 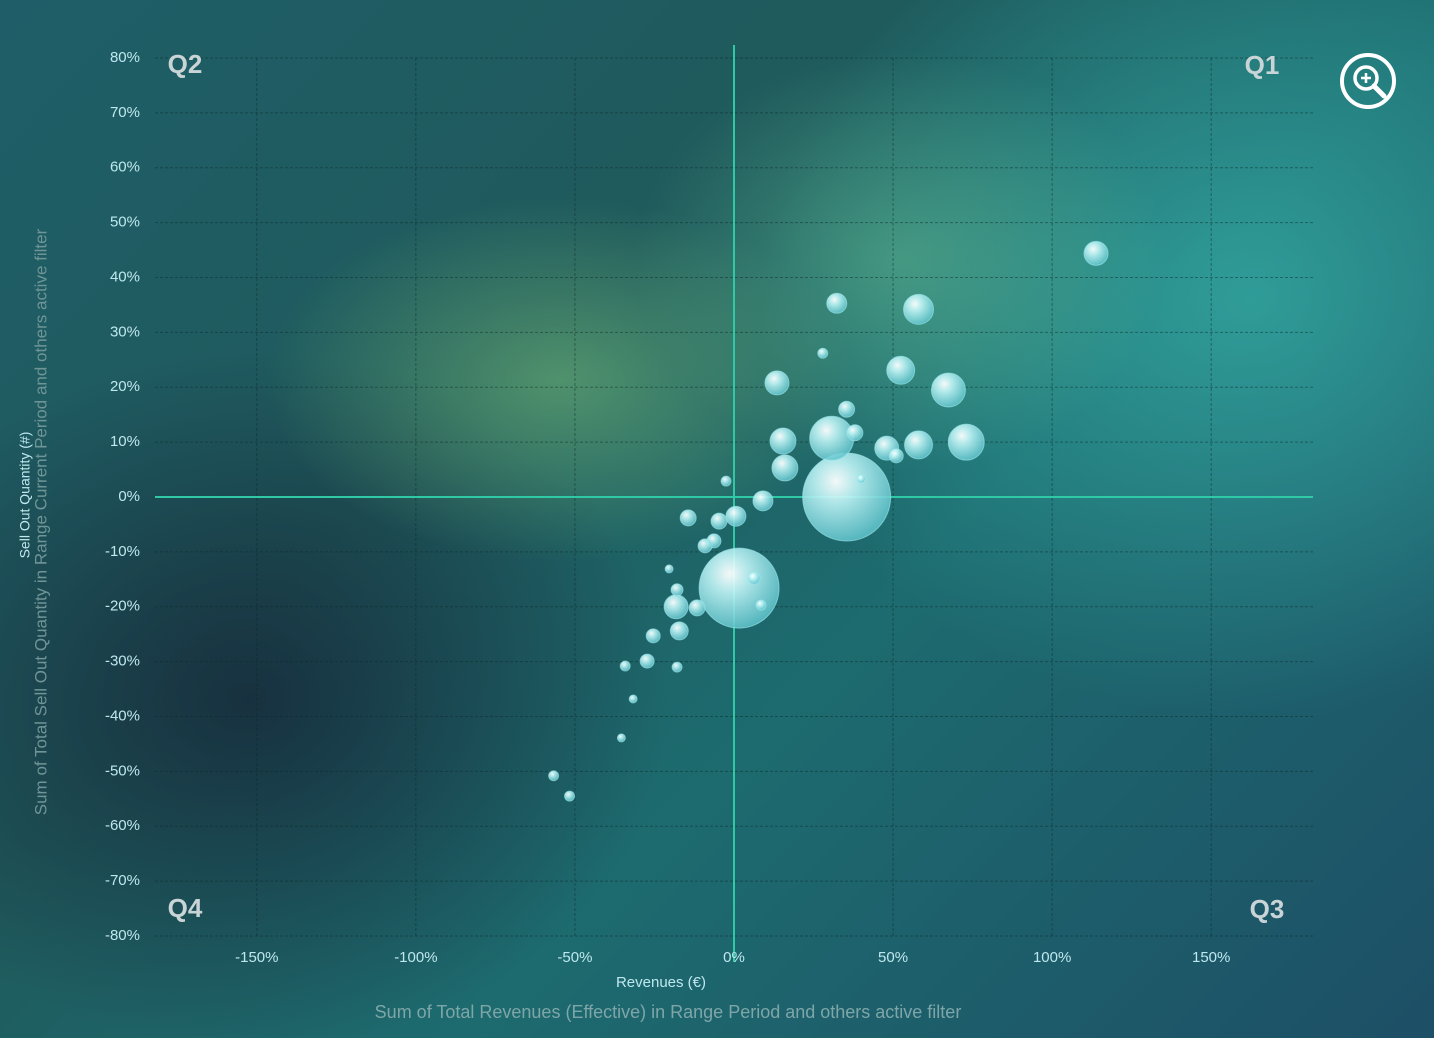 What do you see at coordinates (1052, 957) in the screenshot?
I see `x-tick-label: 100%` at bounding box center [1052, 957].